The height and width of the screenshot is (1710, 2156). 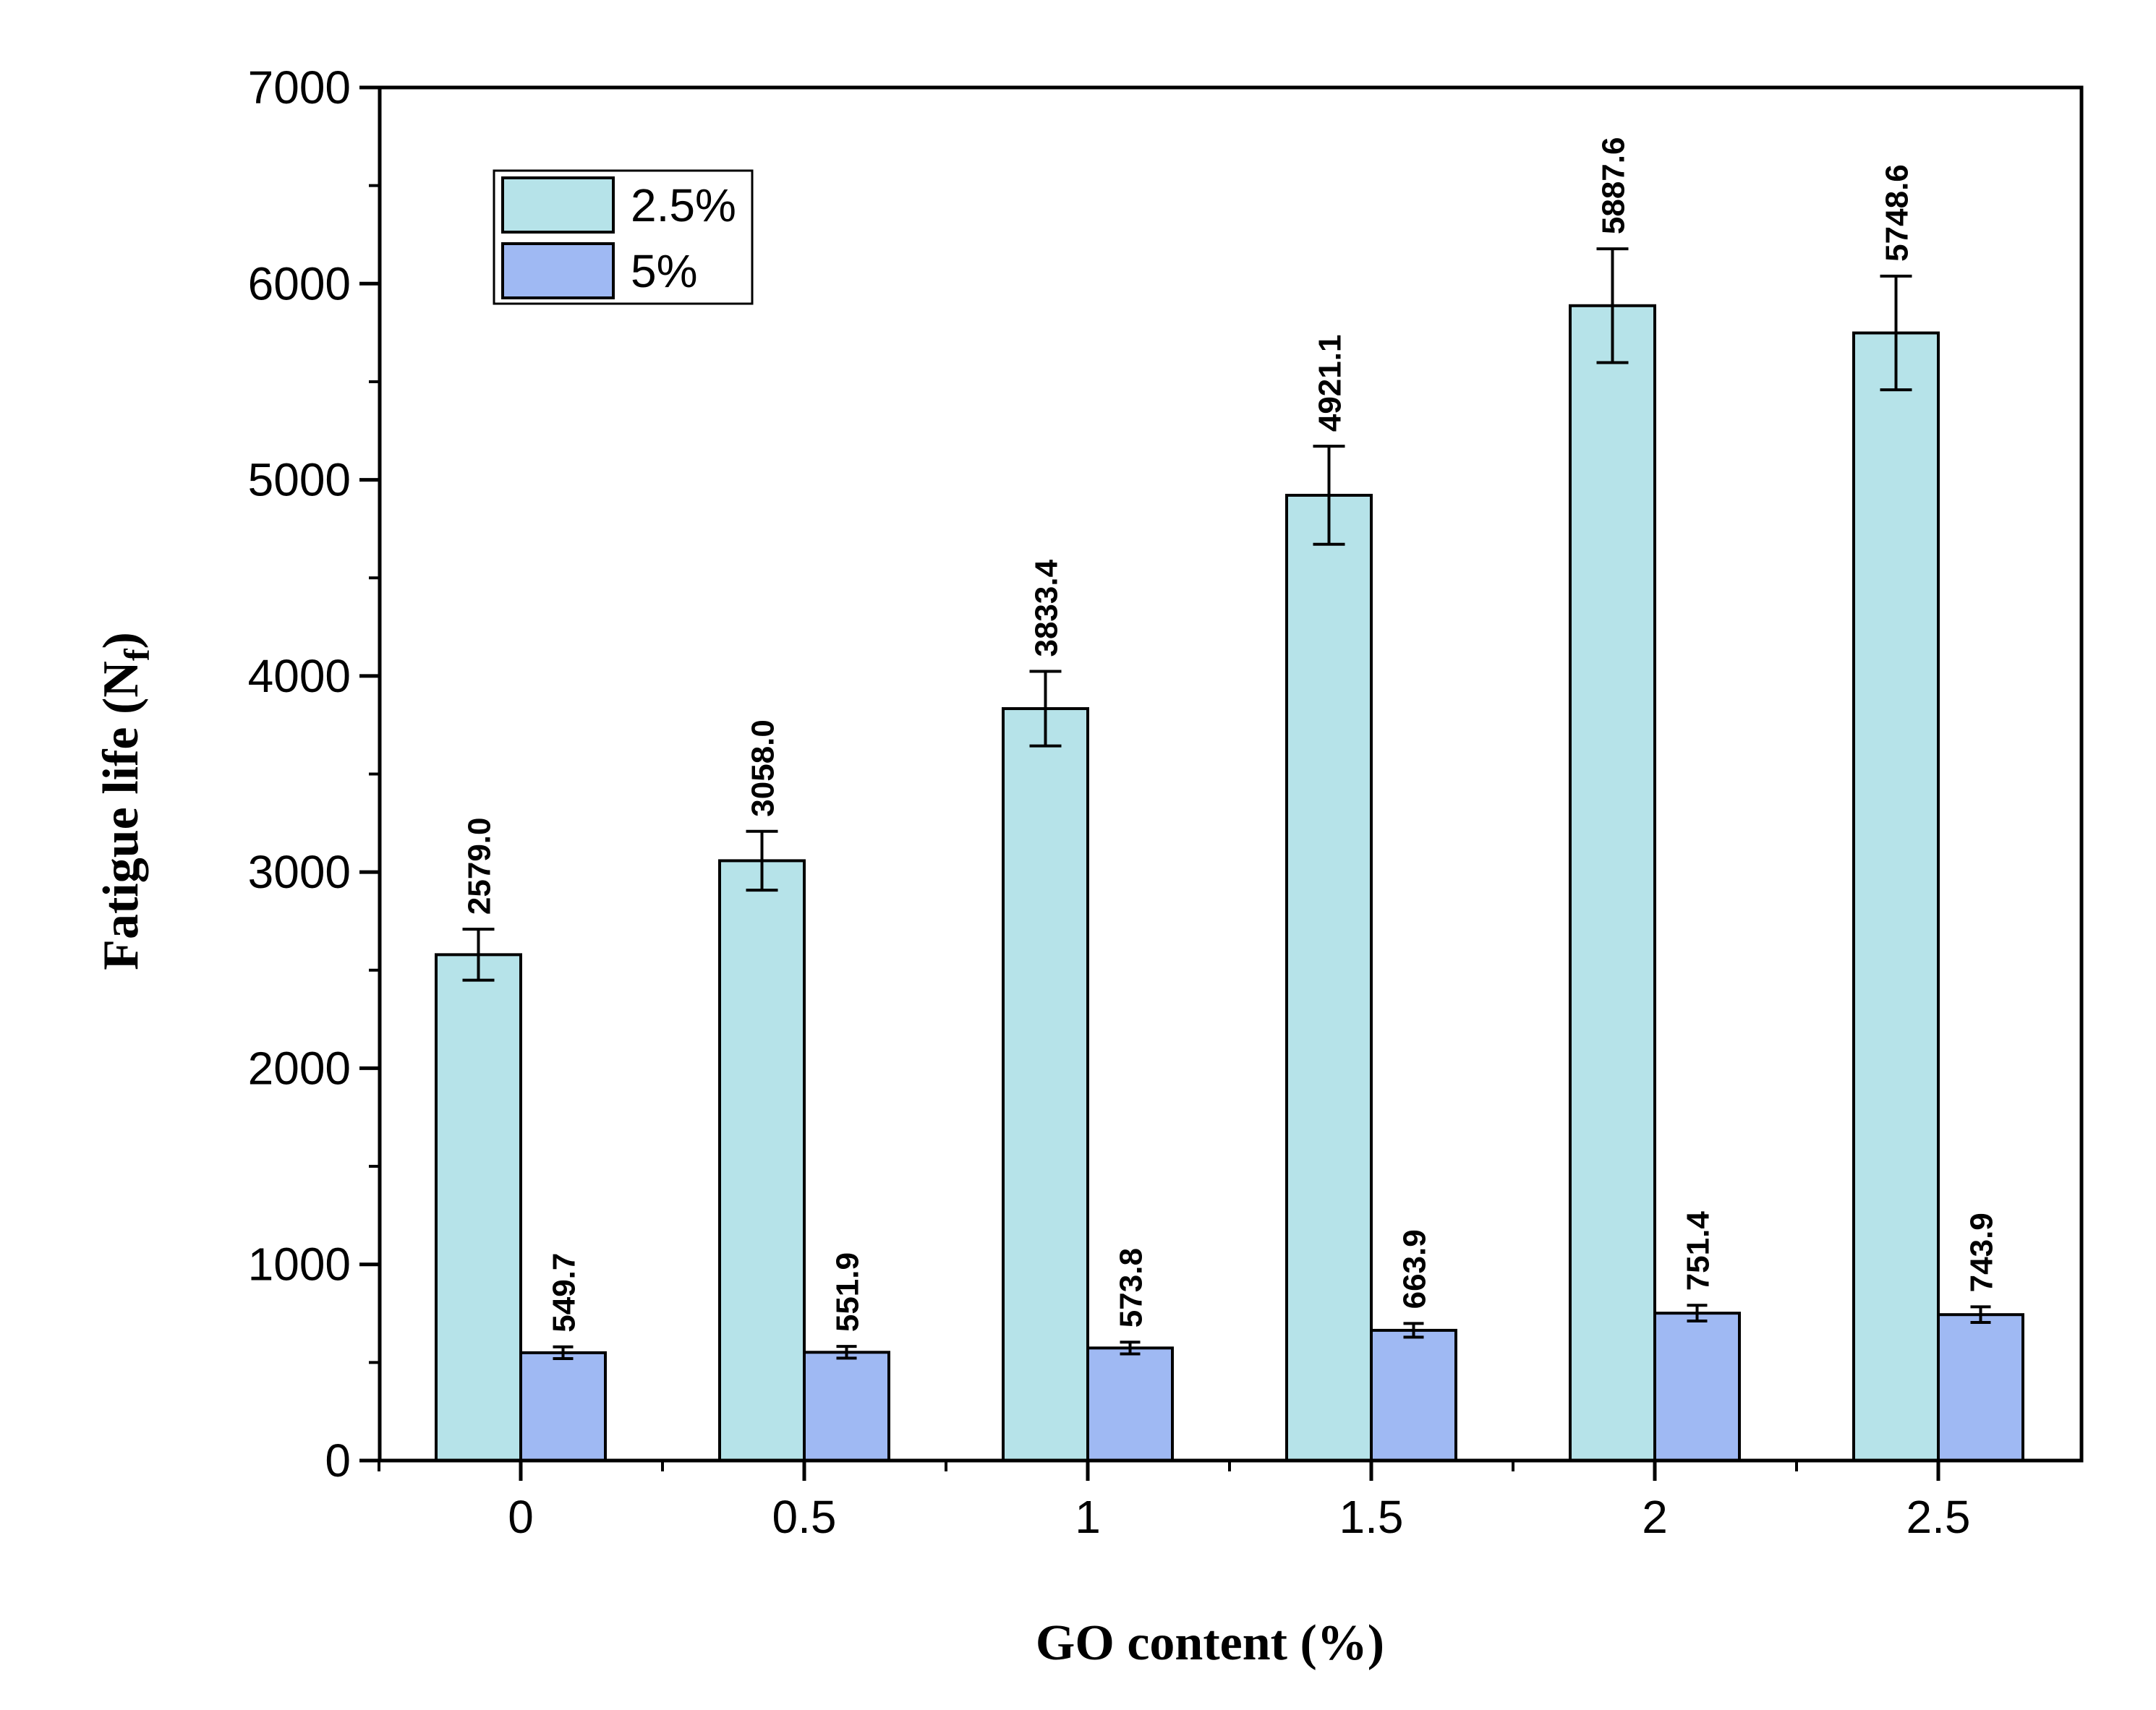 What do you see at coordinates (1698, 1251) in the screenshot?
I see `data-label-5-percent-2: 751.4` at bounding box center [1698, 1251].